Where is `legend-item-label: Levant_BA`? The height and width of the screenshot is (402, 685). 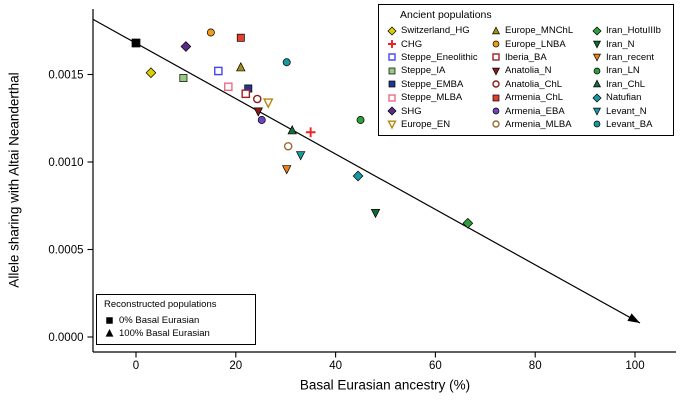
legend-item-label: Levant_BA is located at coordinates (629, 124).